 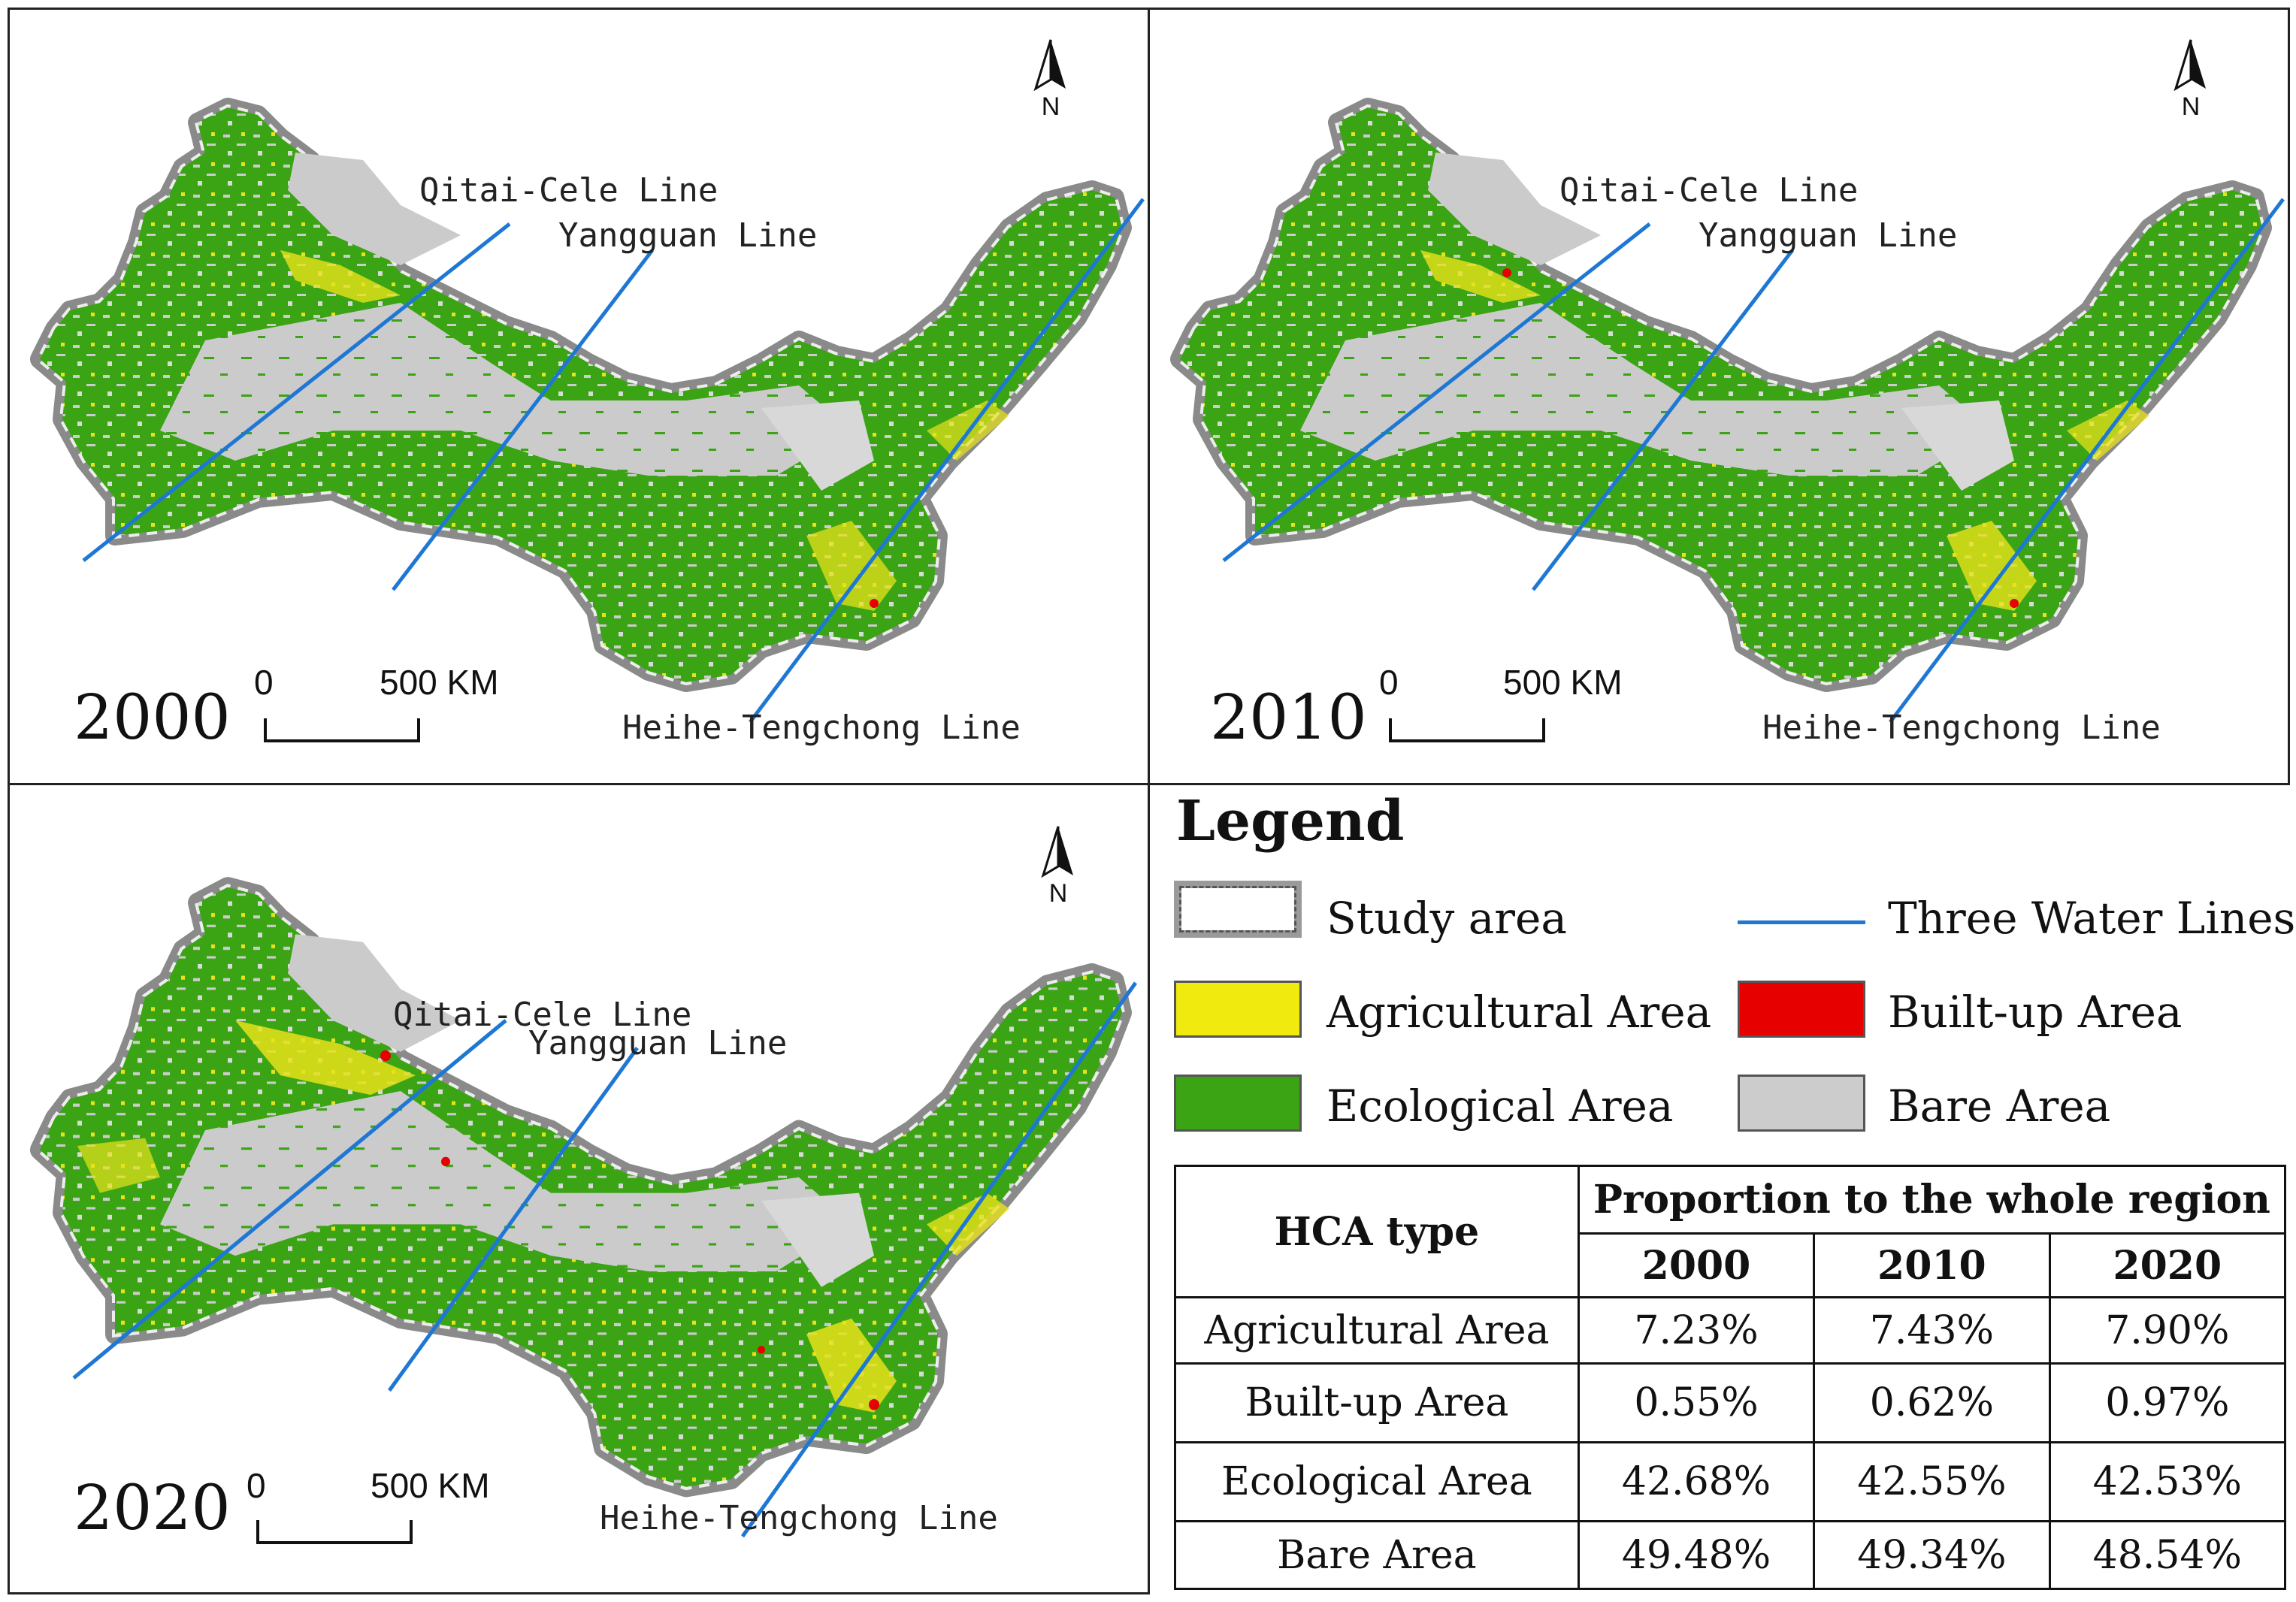 What do you see at coordinates (1290, 821) in the screenshot?
I see `legend-title: Legend` at bounding box center [1290, 821].